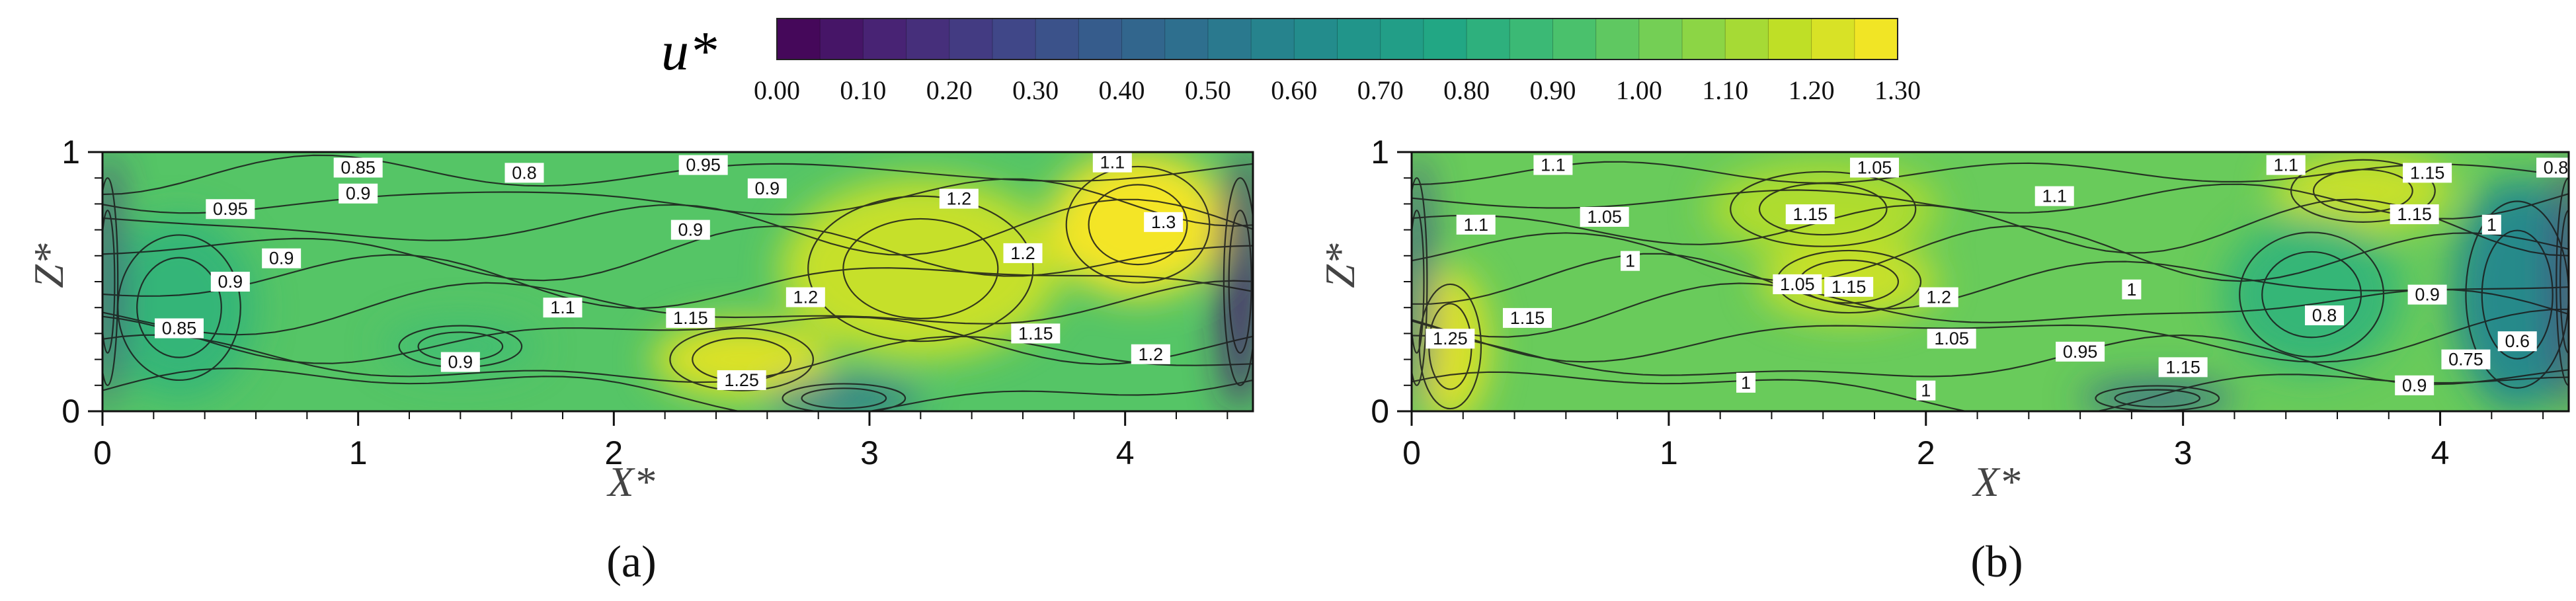  What do you see at coordinates (1035, 90) in the screenshot?
I see `colorbar-tick-label: 0.30` at bounding box center [1035, 90].